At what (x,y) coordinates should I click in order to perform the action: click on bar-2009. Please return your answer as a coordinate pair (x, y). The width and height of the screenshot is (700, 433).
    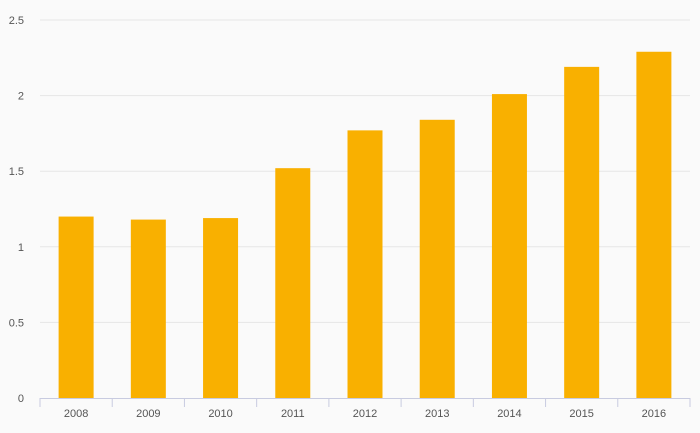
    Looking at the image, I should click on (148, 308).